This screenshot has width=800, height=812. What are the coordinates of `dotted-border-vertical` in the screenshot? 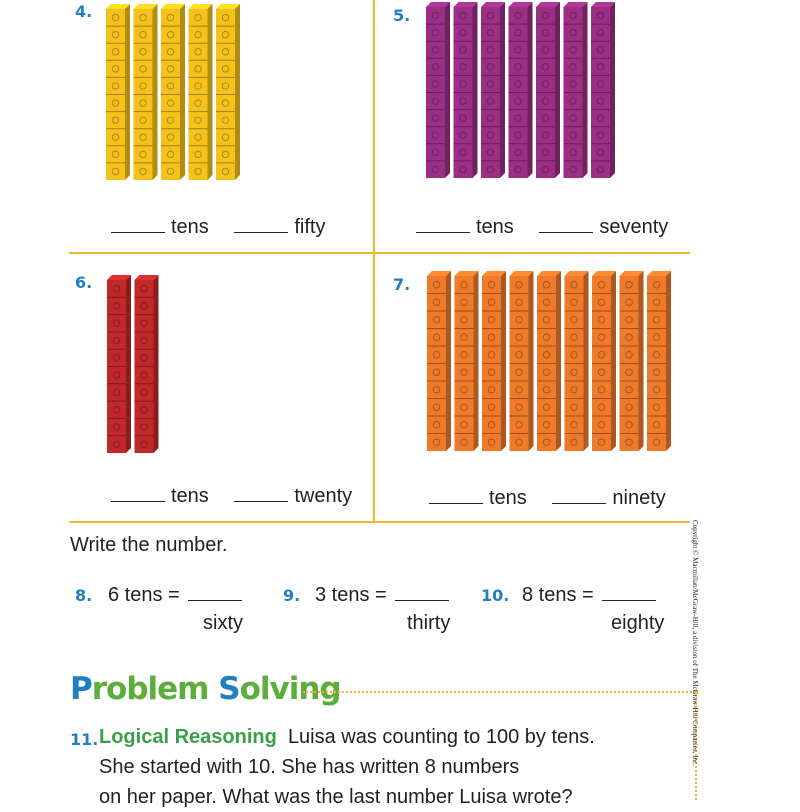 It's located at (696, 745).